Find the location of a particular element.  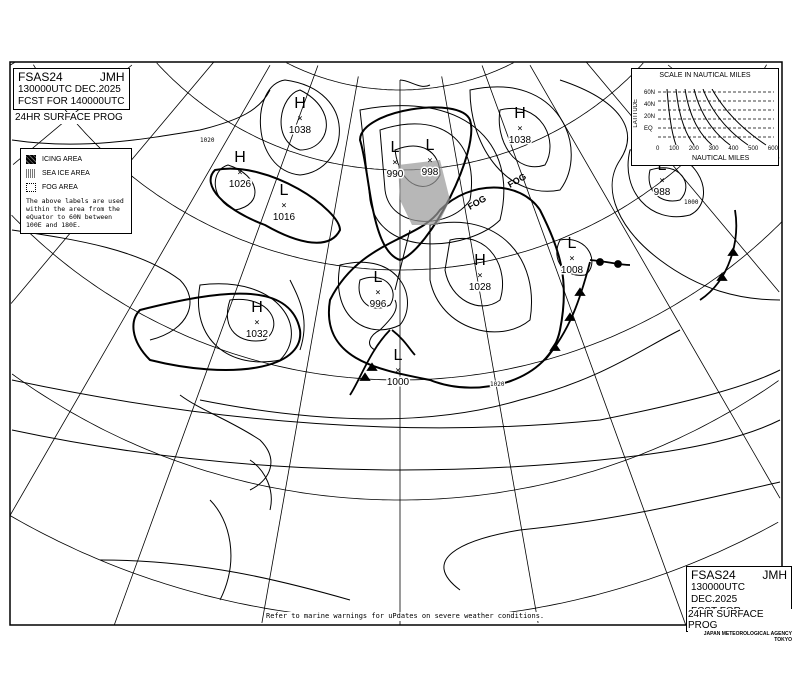

product-name: 24HR SURFACE PROG is located at coordinates (67, 118).